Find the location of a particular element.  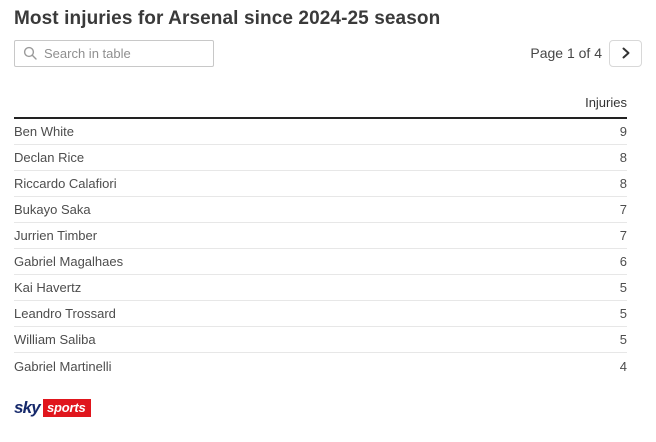

player-name-cell: Declan Rice is located at coordinates (49, 157).